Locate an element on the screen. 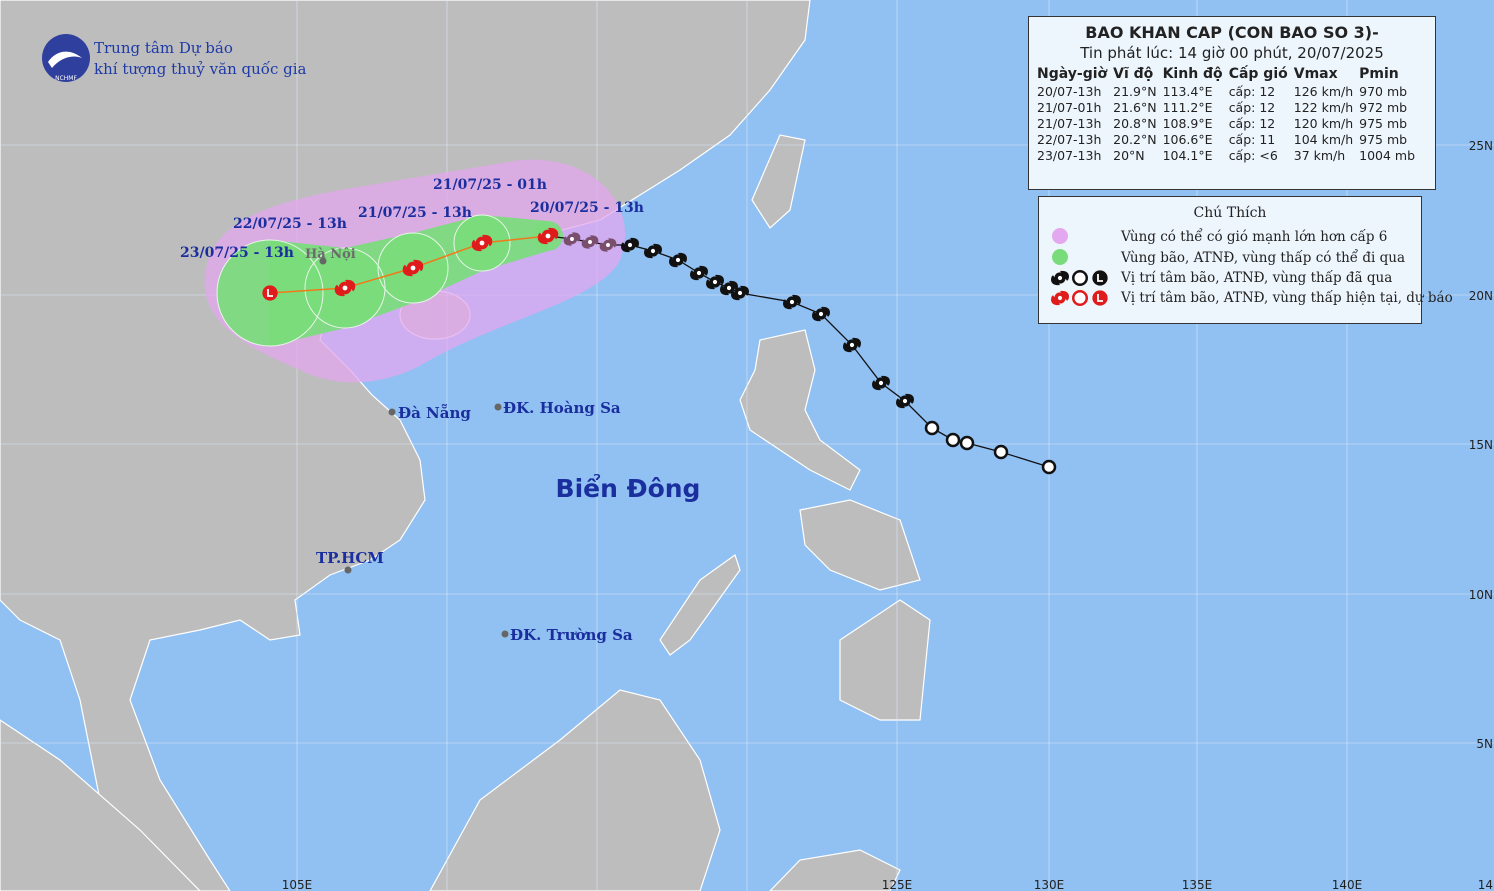  table-cell: 122 km/h is located at coordinates (1323, 107).